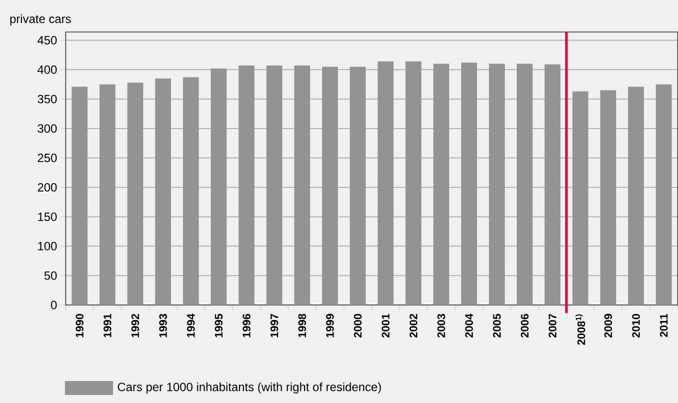  What do you see at coordinates (47, 69) in the screenshot?
I see `y-tick-label: 400` at bounding box center [47, 69].